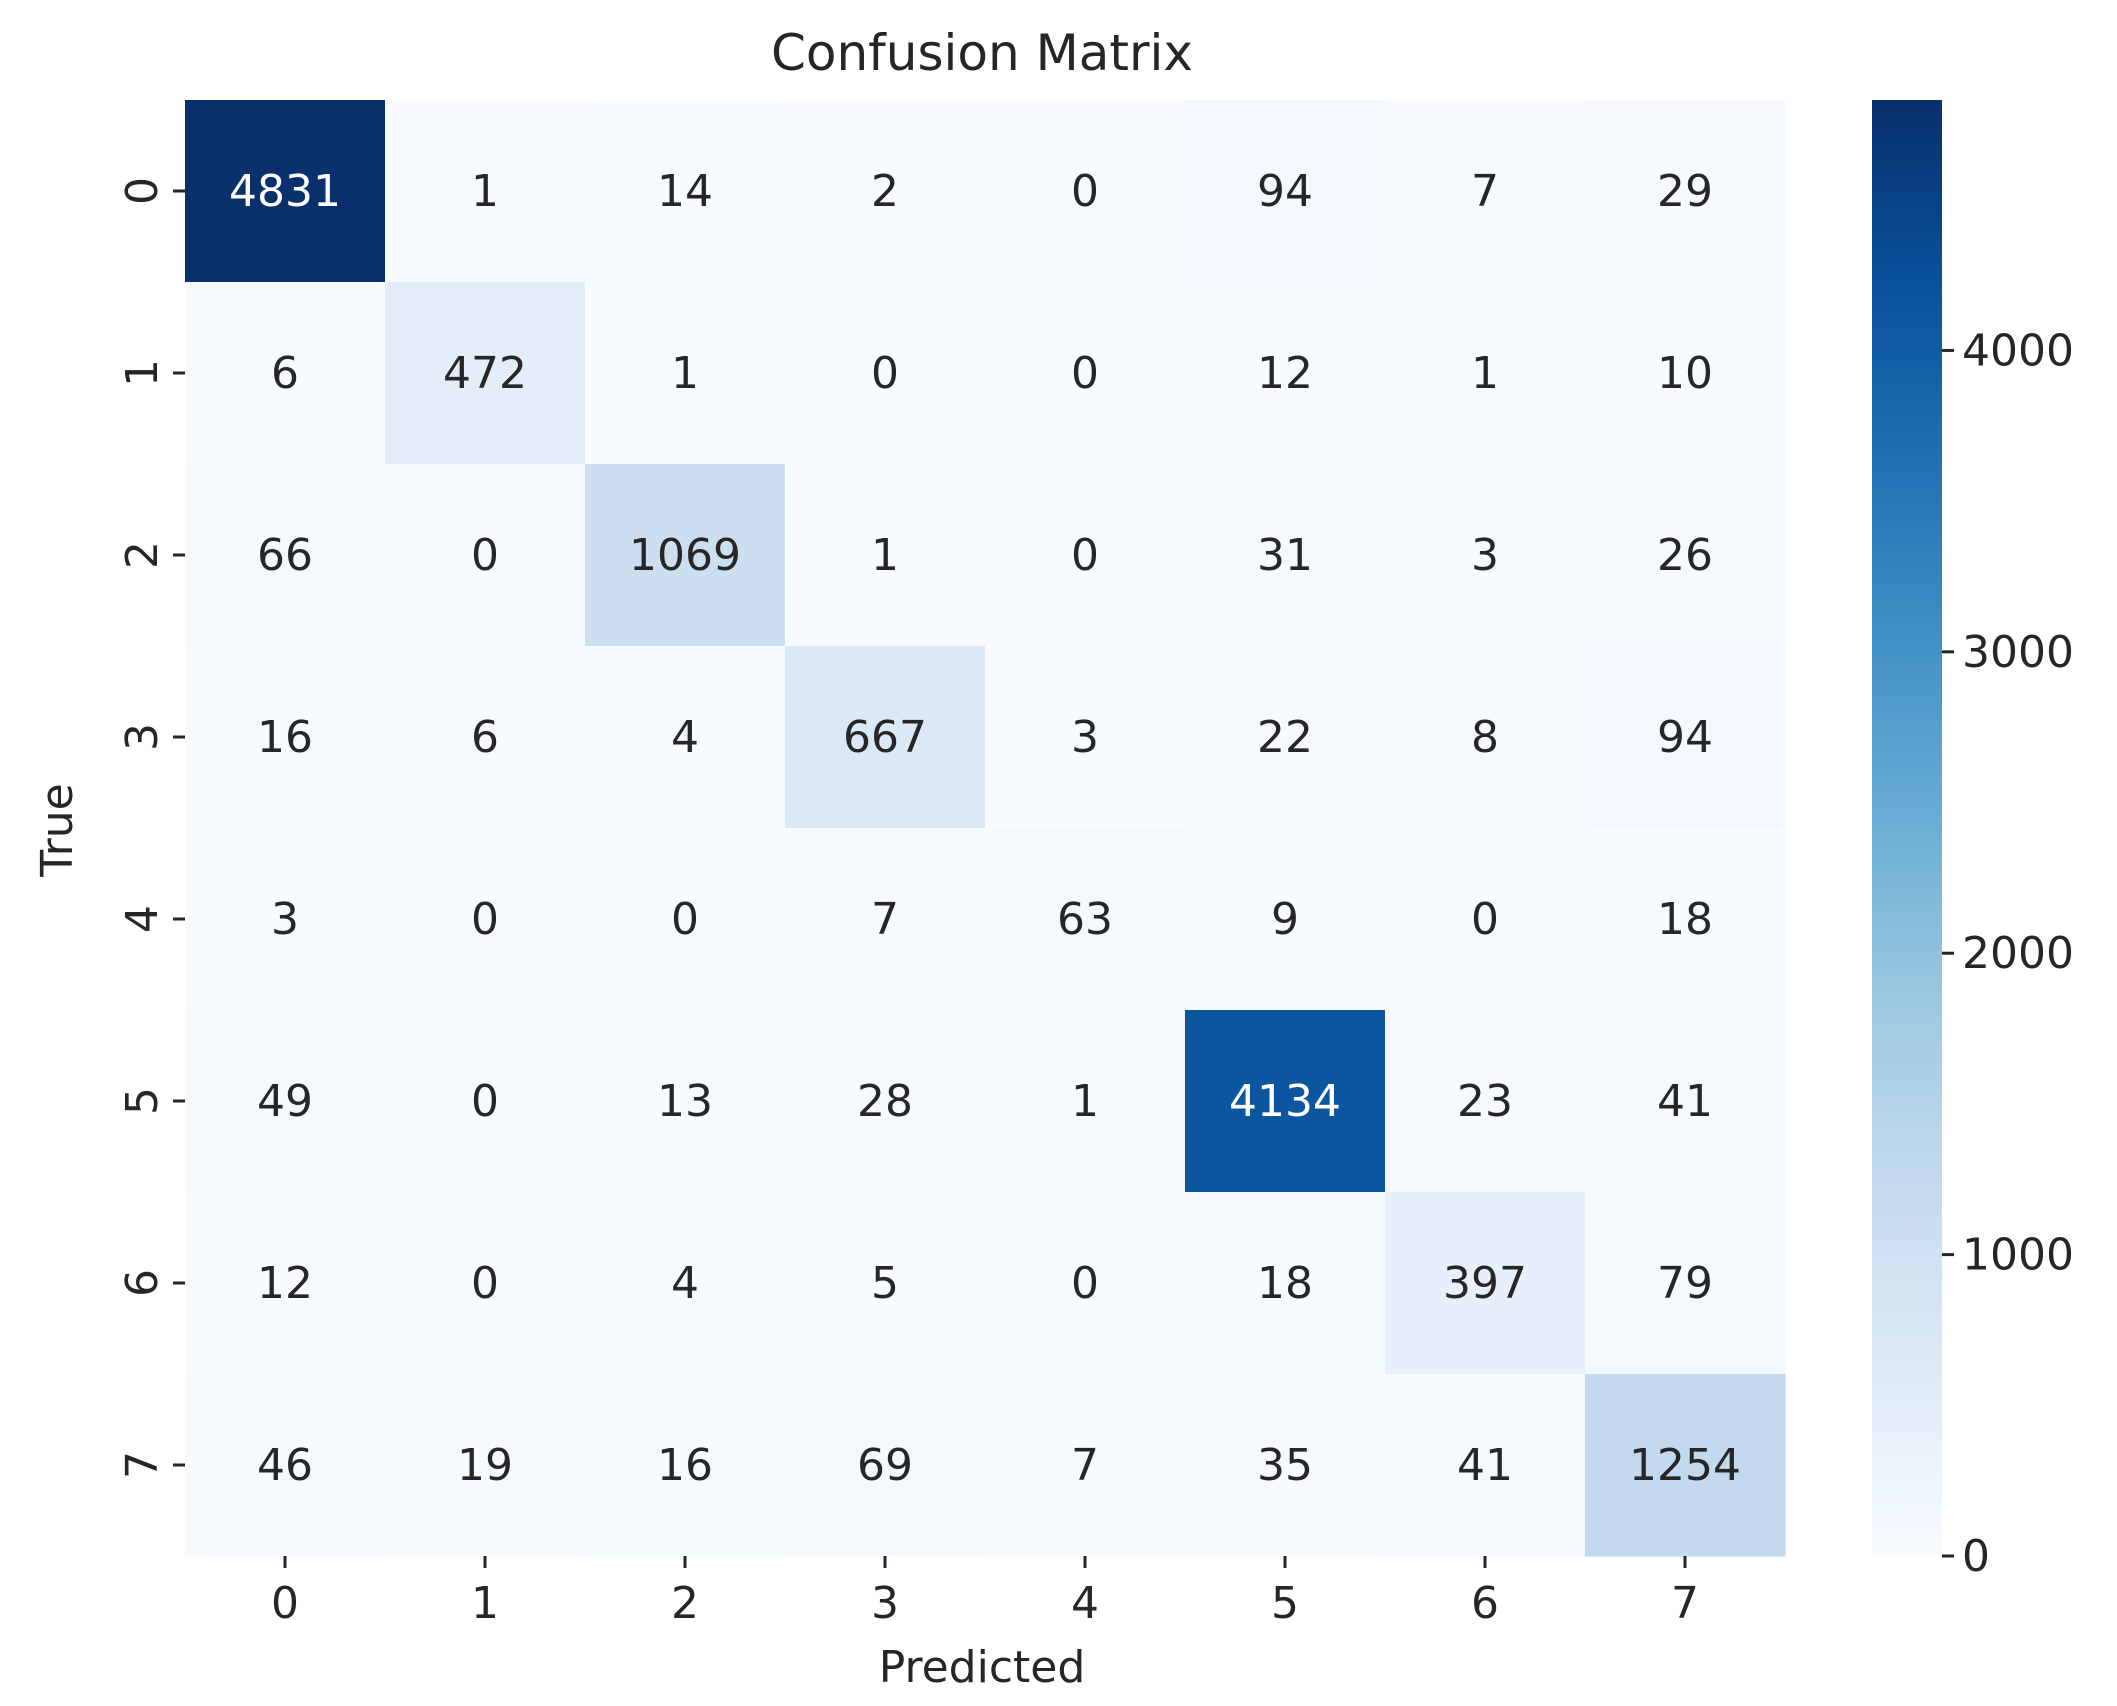 The height and width of the screenshot is (1706, 2117). Describe the element at coordinates (982, 53) in the screenshot. I see `chart-title: Confusion Matrix` at that location.